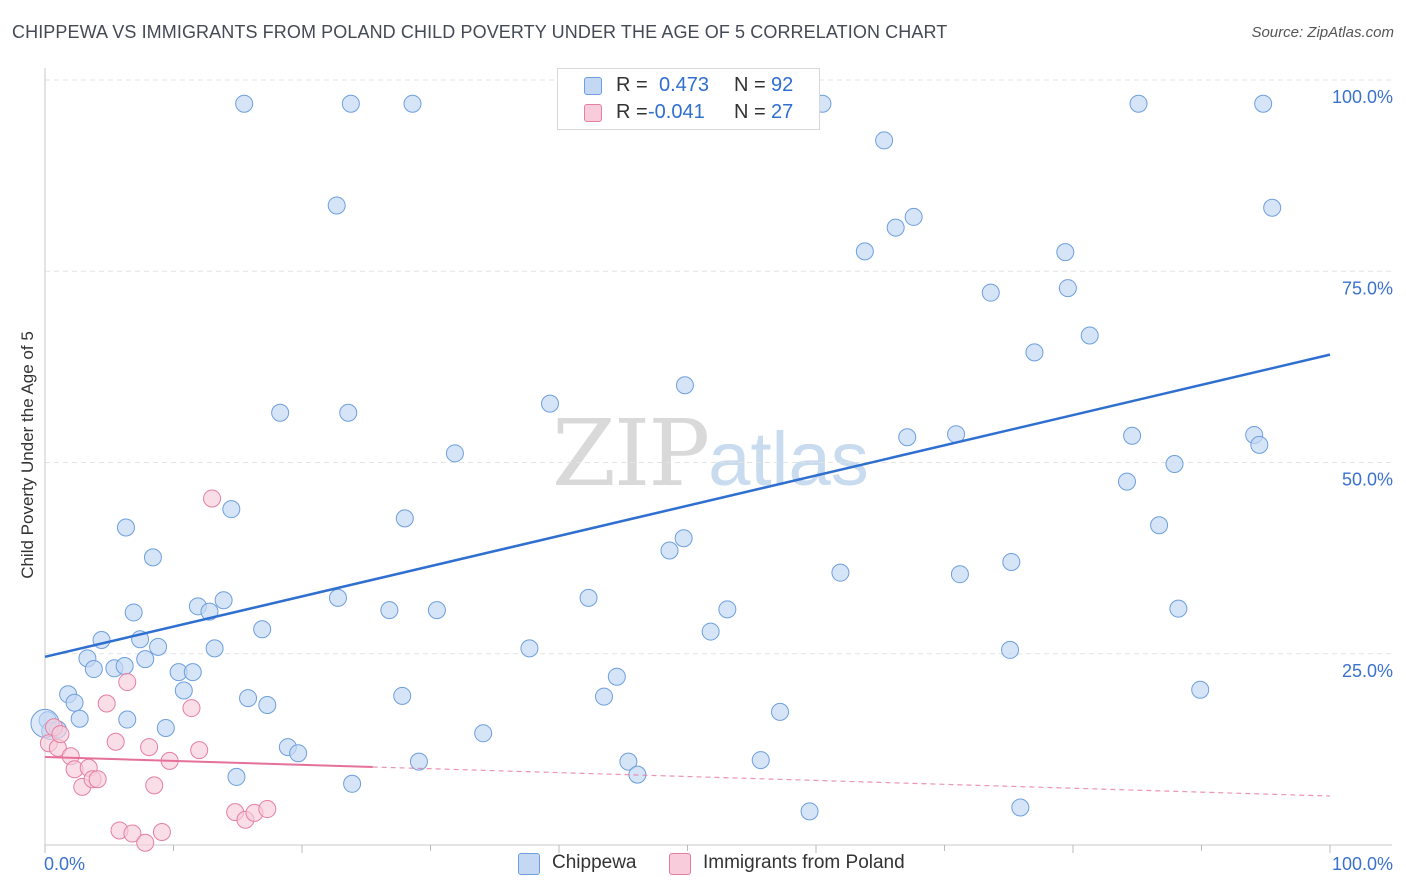 The image size is (1406, 892). Describe the element at coordinates (1367, 288) in the screenshot. I see `y-tick-label: 75.0%` at that location.